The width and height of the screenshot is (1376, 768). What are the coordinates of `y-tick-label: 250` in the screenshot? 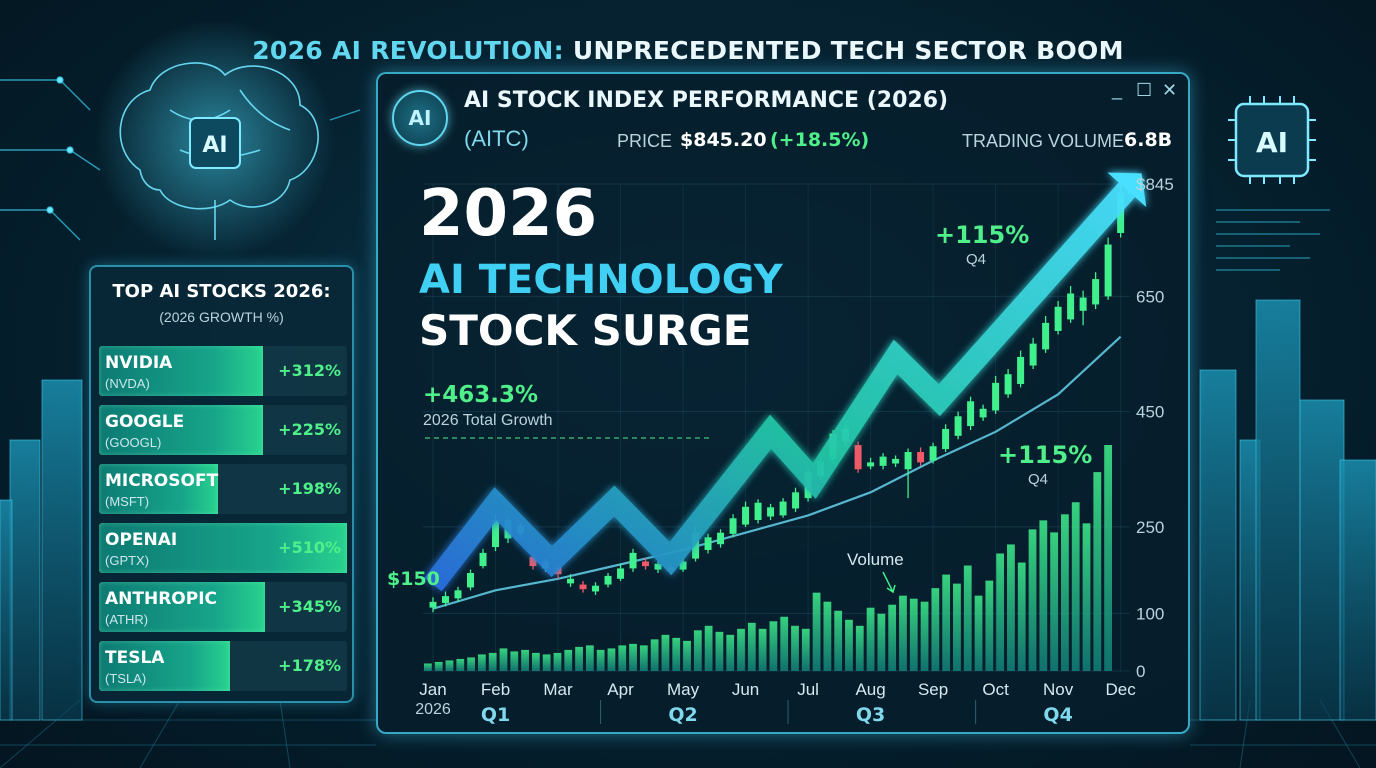 It's located at (1150, 527).